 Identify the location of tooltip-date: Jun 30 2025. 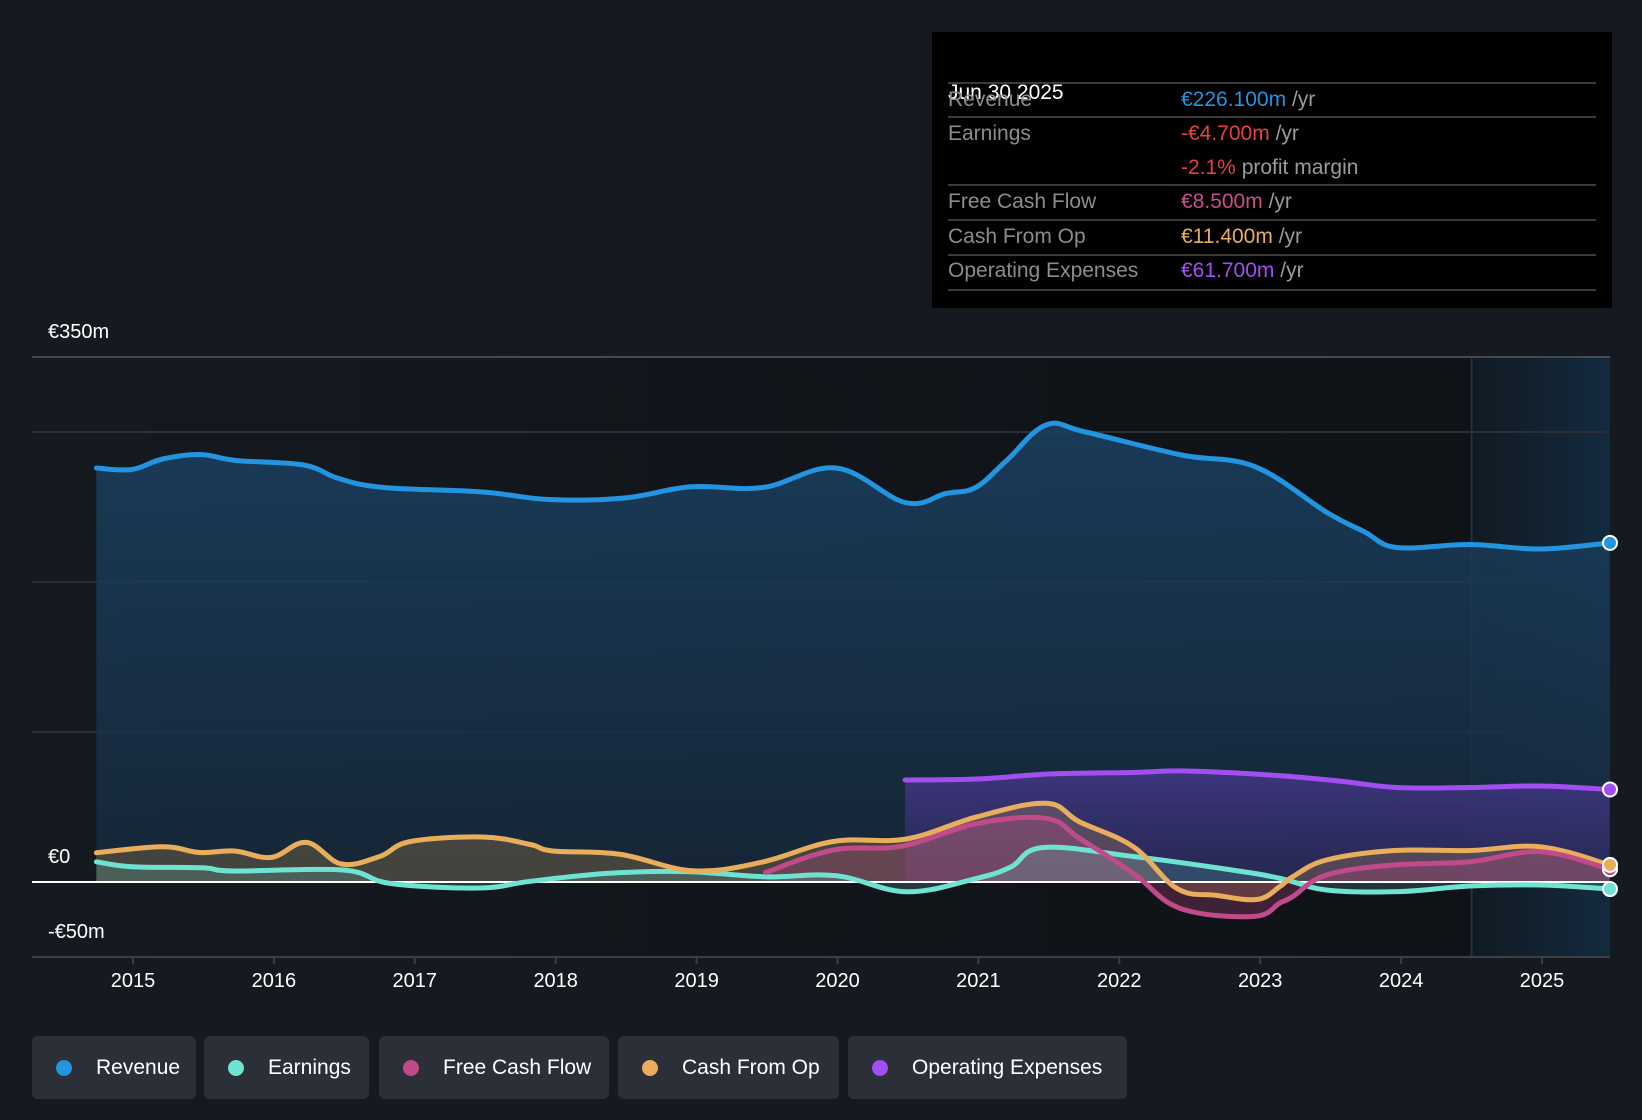
(1006, 92).